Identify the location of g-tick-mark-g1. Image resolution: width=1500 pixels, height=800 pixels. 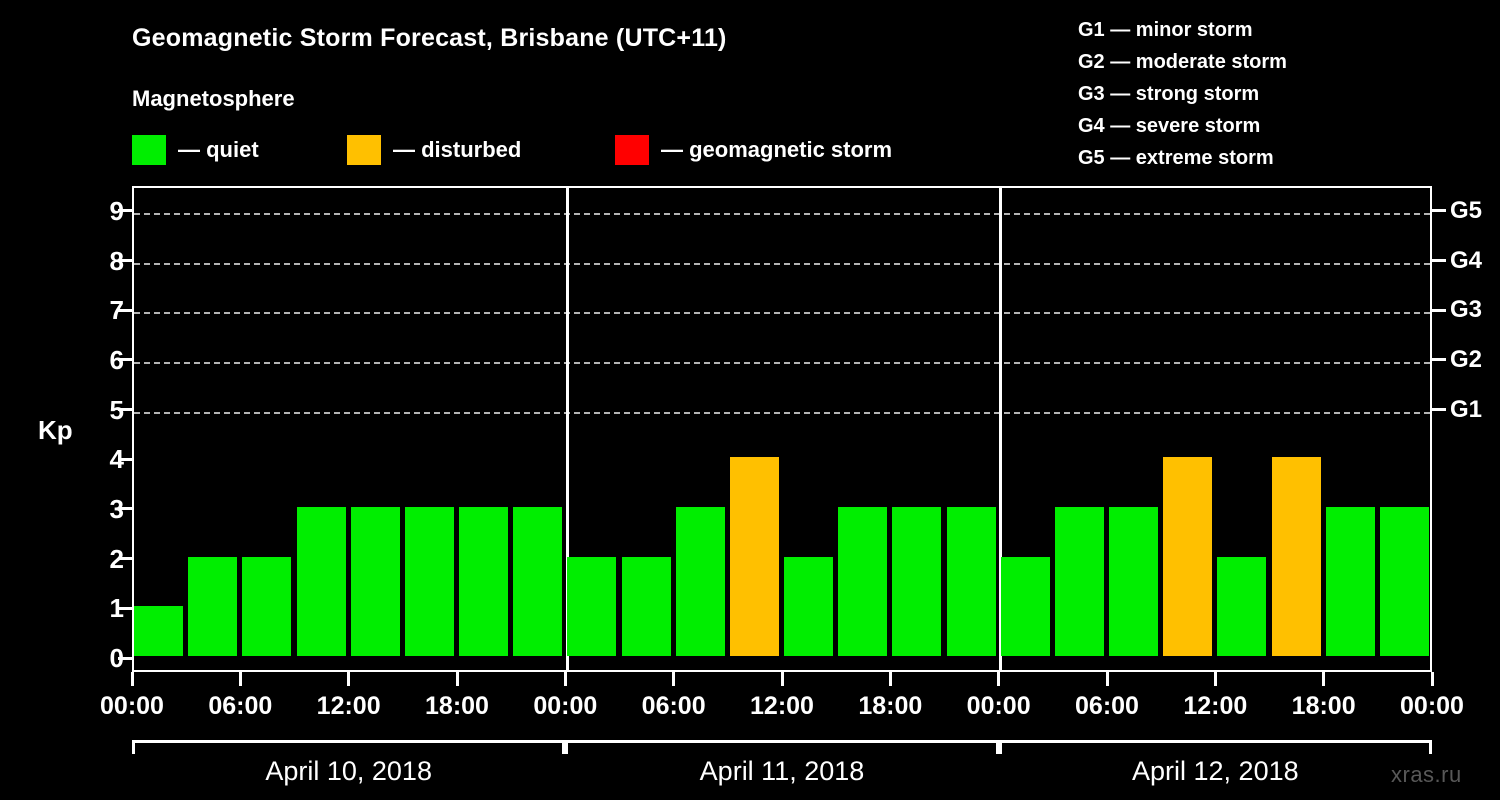
(1439, 410).